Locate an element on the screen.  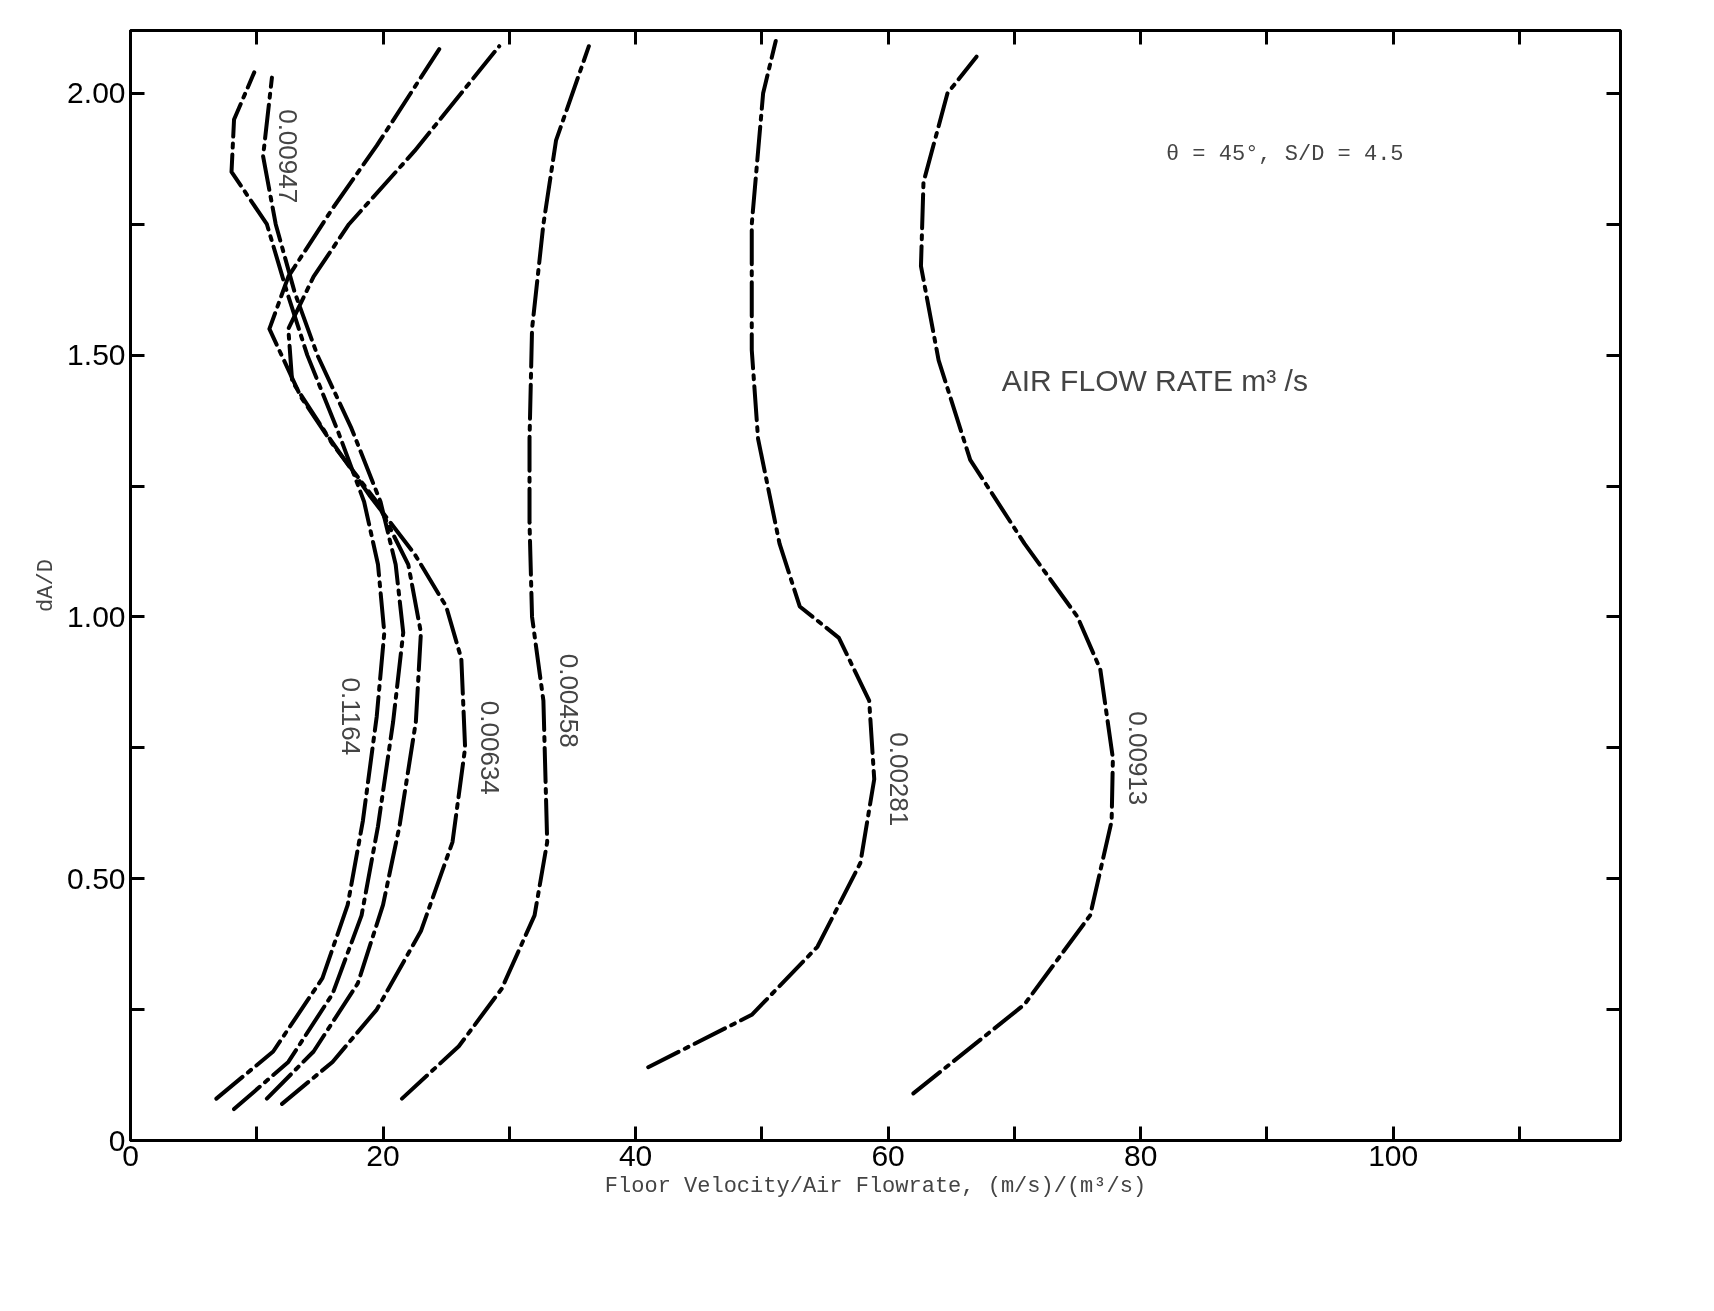
text: 0.1164 is located at coordinates (351, 716).